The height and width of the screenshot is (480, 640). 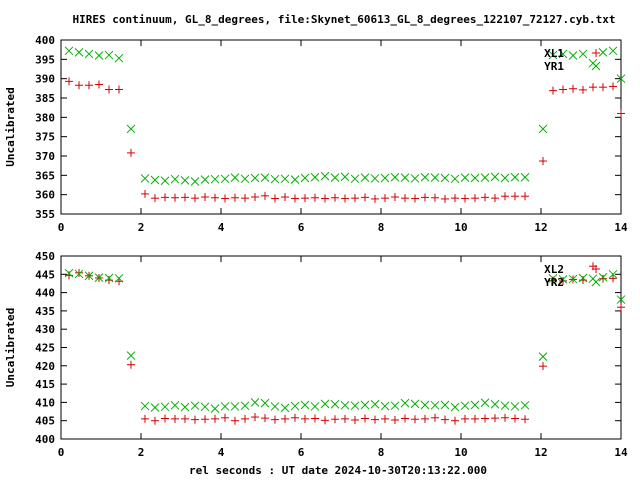 What do you see at coordinates (10, 126) in the screenshot?
I see `y-axis-label: Uncalibrated` at bounding box center [10, 126].